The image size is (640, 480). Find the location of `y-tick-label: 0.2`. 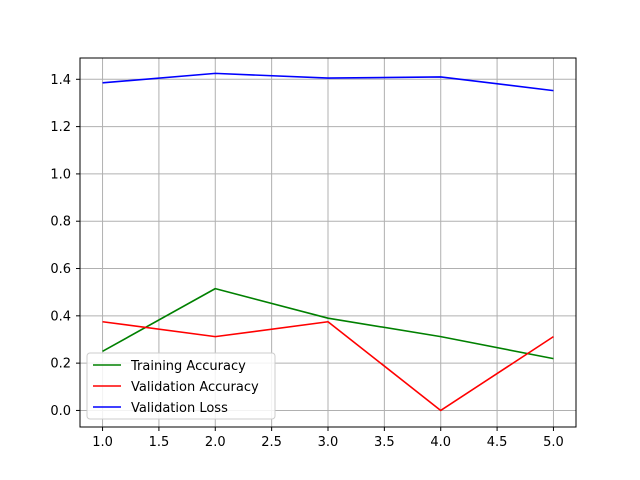

y-tick-label: 0.2 is located at coordinates (60, 364).